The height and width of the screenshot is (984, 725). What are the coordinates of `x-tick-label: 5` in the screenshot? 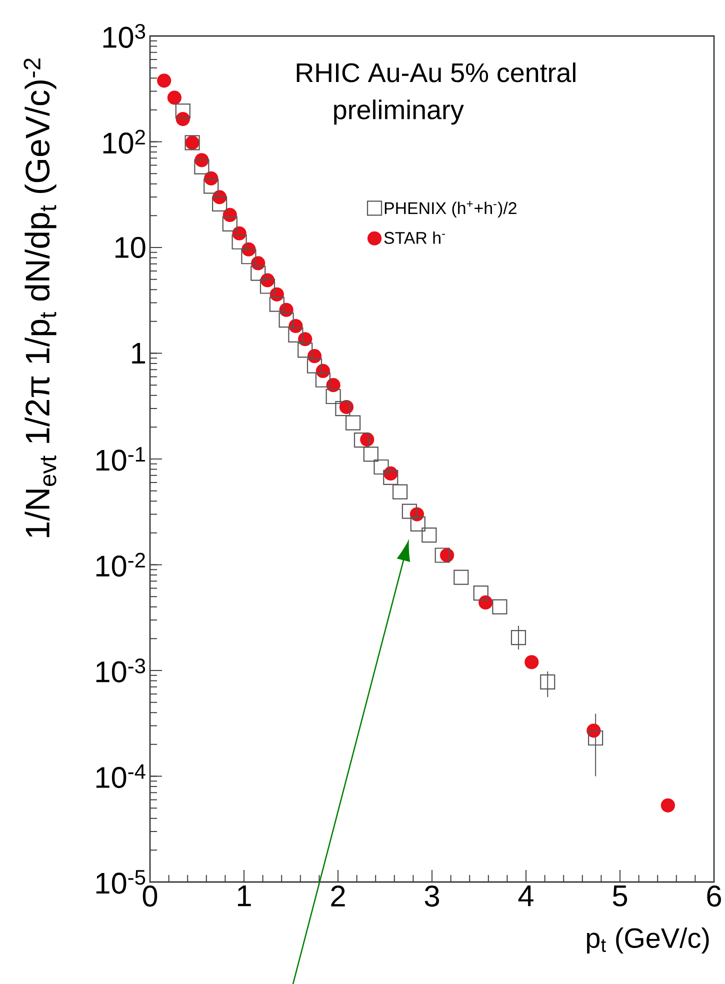 It's located at (620, 896).